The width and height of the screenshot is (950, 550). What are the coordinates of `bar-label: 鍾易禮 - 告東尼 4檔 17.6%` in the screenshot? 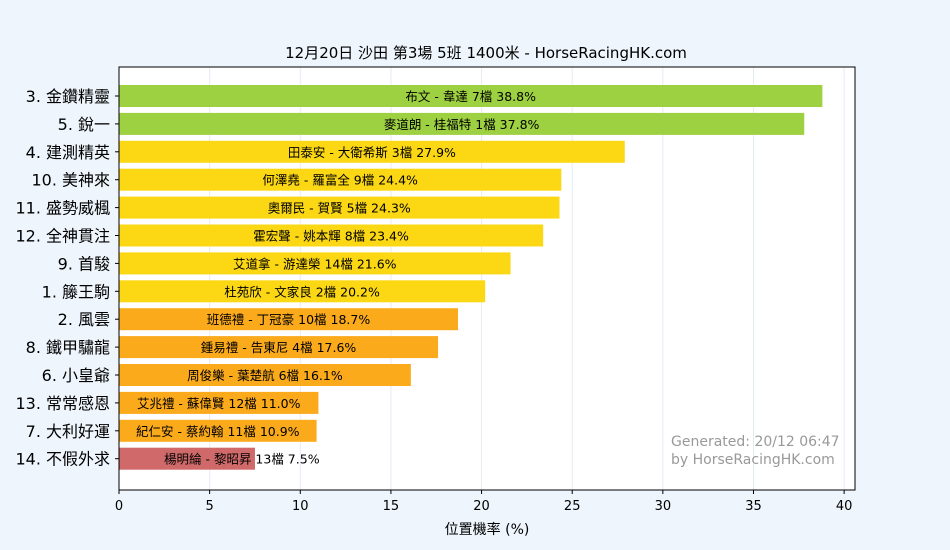 It's located at (279, 347).